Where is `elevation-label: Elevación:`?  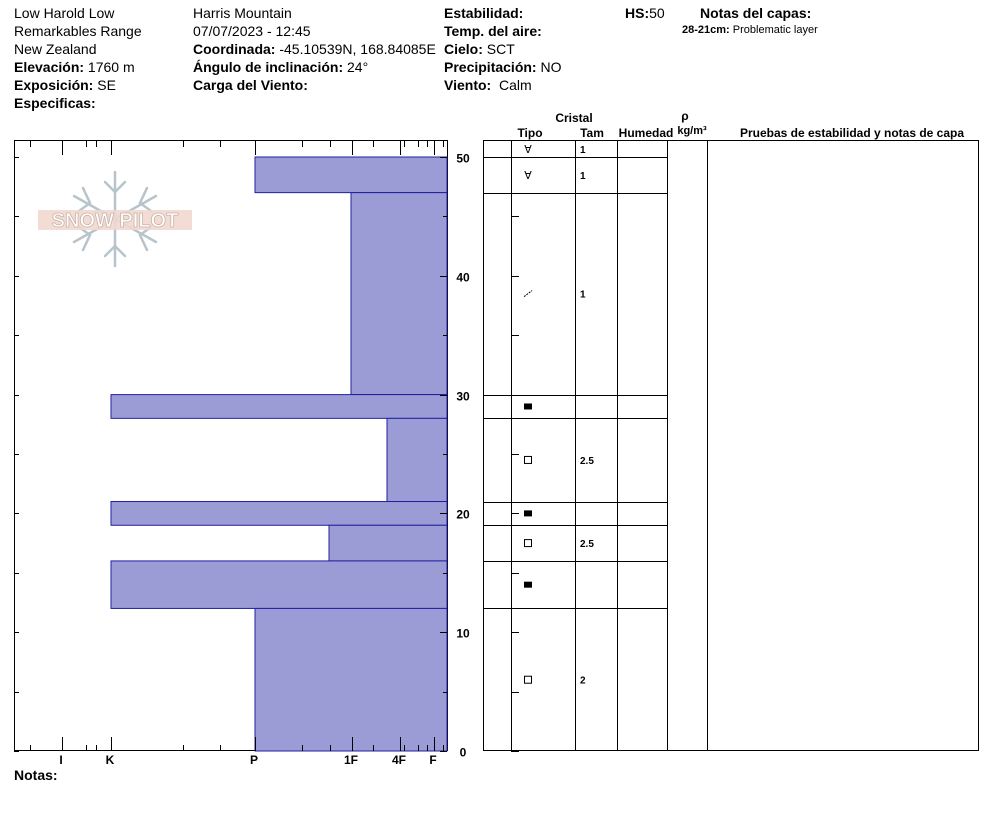 elevation-label: Elevación: is located at coordinates (49, 67).